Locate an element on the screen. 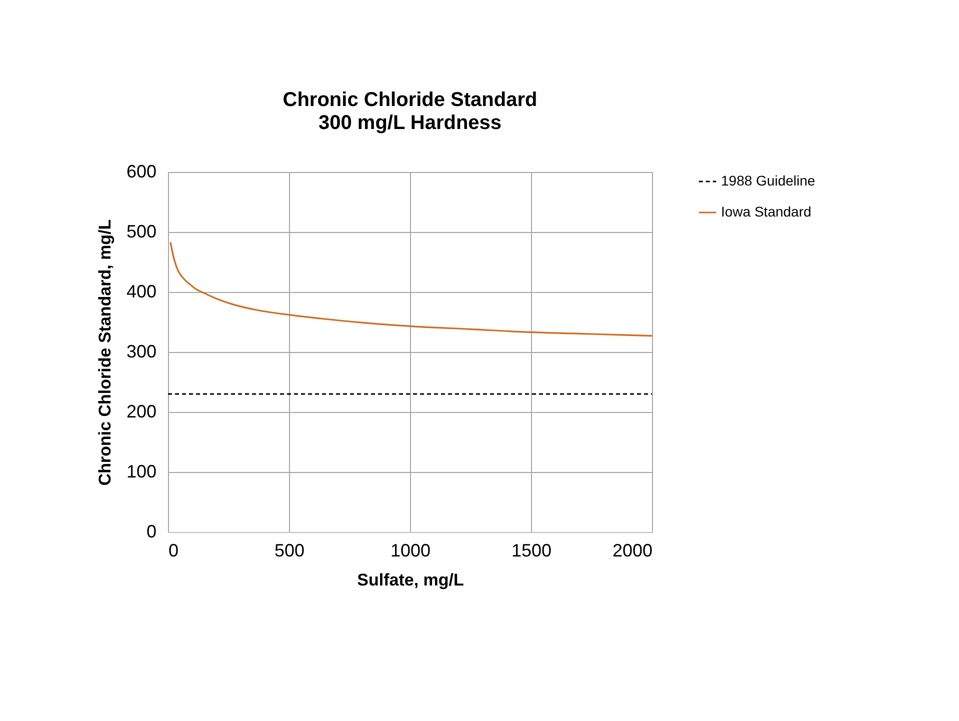 The width and height of the screenshot is (959, 721). y-tick-label: 0 is located at coordinates (151, 532).